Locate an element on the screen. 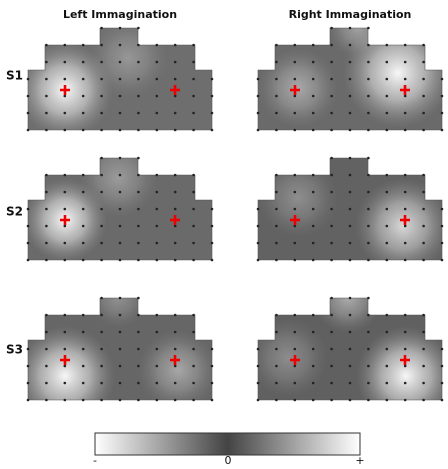 The height and width of the screenshot is (469, 448). row-label: S2 is located at coordinates (14, 212).